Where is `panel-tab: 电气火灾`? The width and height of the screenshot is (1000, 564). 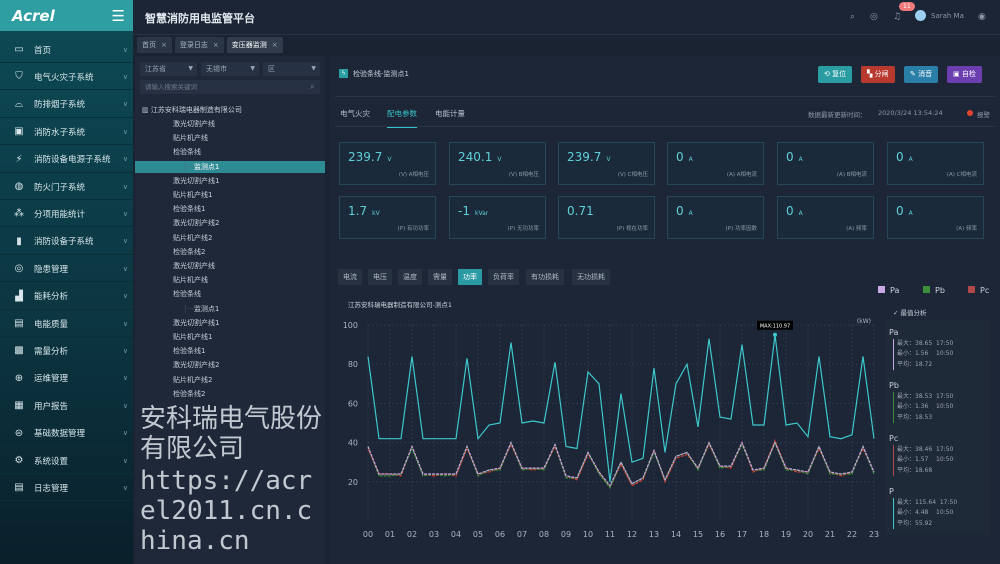 panel-tab: 电气火灾 is located at coordinates (355, 113).